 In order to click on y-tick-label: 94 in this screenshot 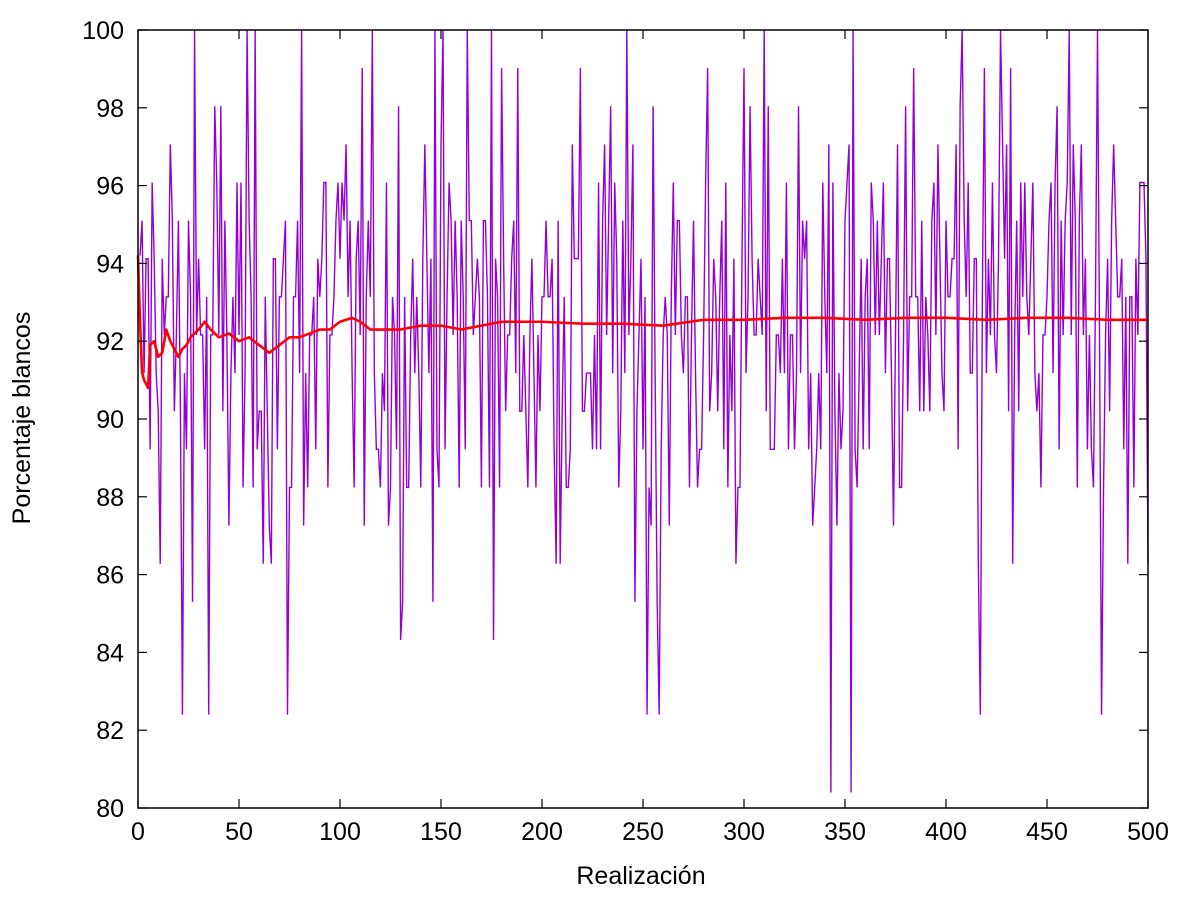, I will do `click(110, 264)`.